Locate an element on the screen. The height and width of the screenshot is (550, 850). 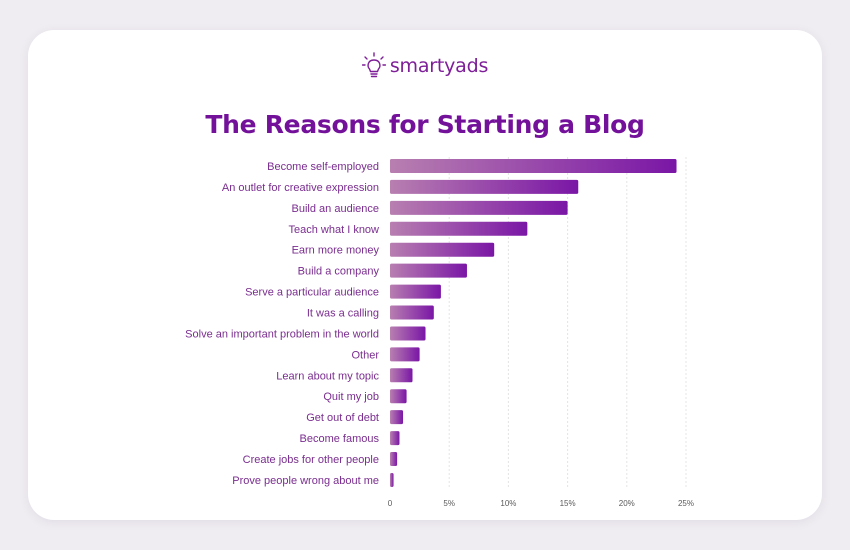
category-label: Become famous is located at coordinates (340, 439).